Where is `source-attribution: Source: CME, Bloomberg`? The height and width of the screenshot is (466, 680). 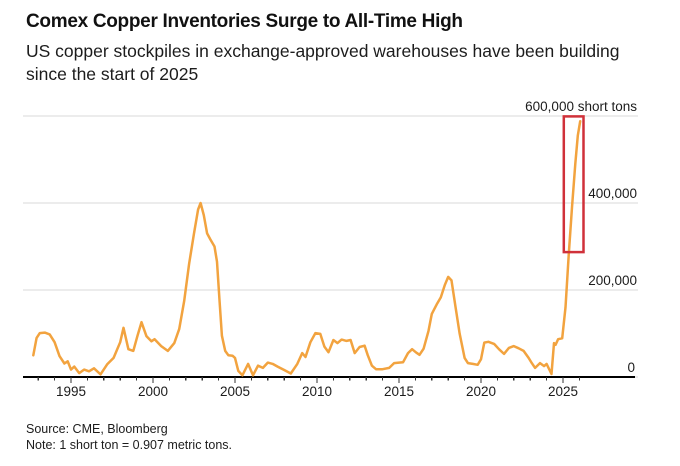
source-attribution: Source: CME, Bloomberg is located at coordinates (97, 429).